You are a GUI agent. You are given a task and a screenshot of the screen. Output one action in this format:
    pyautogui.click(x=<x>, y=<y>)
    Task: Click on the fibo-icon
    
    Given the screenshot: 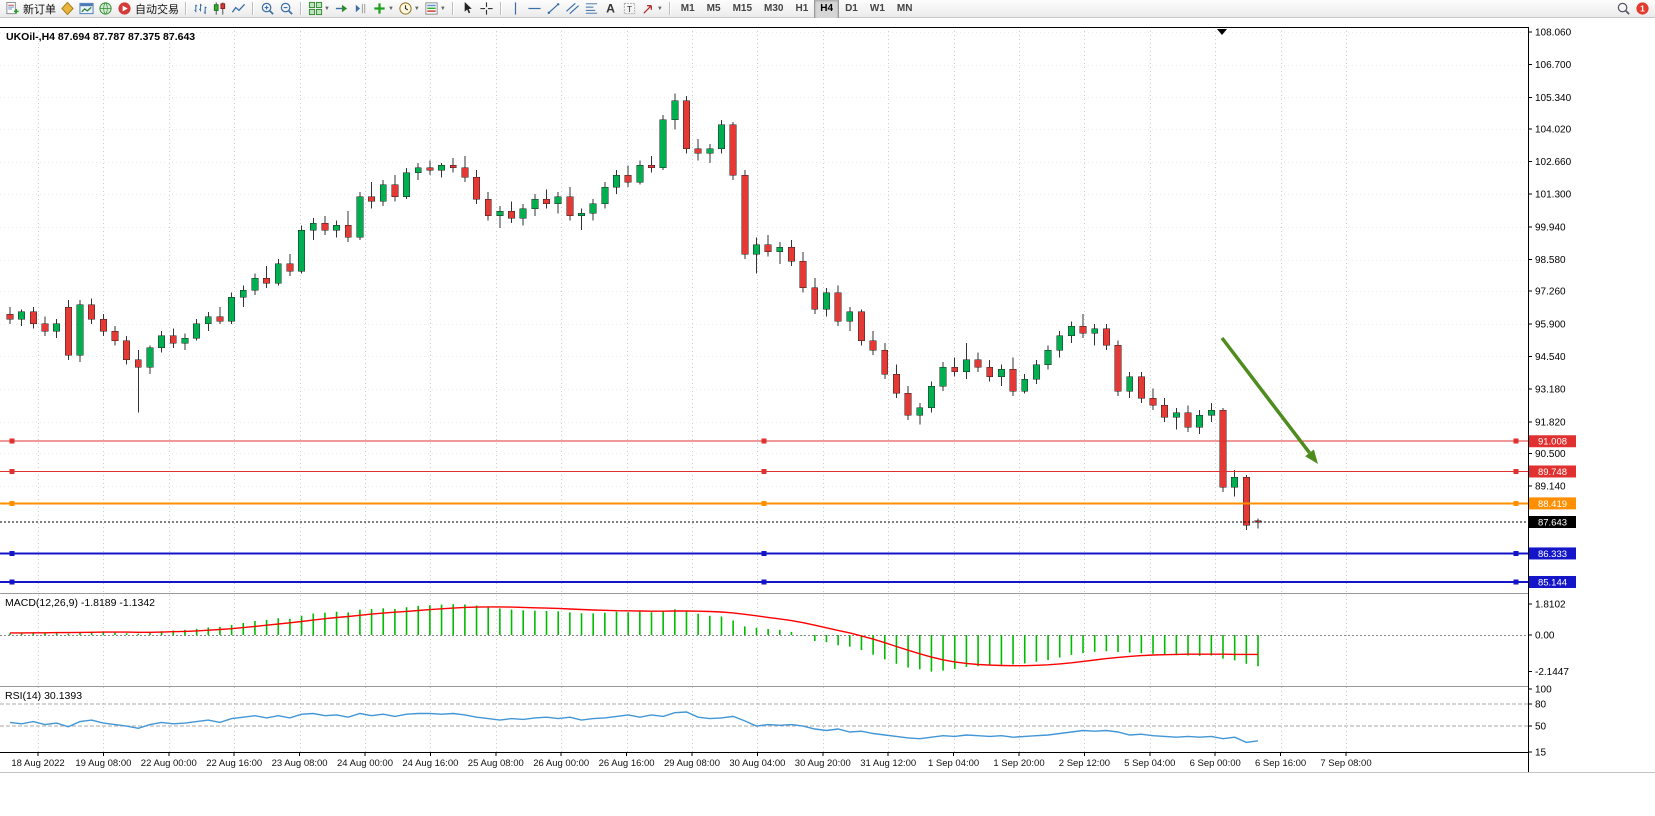 What is the action you would take?
    pyautogui.click(x=591, y=8)
    